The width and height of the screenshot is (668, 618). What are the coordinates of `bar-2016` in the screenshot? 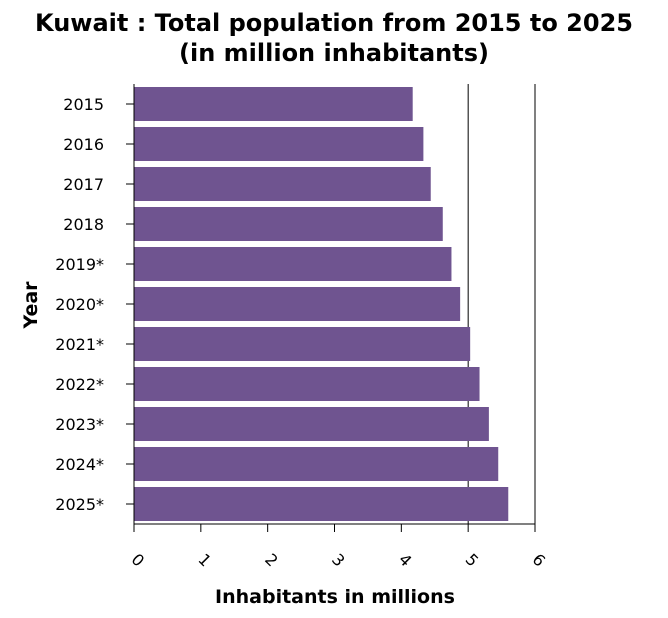 It's located at (279, 144).